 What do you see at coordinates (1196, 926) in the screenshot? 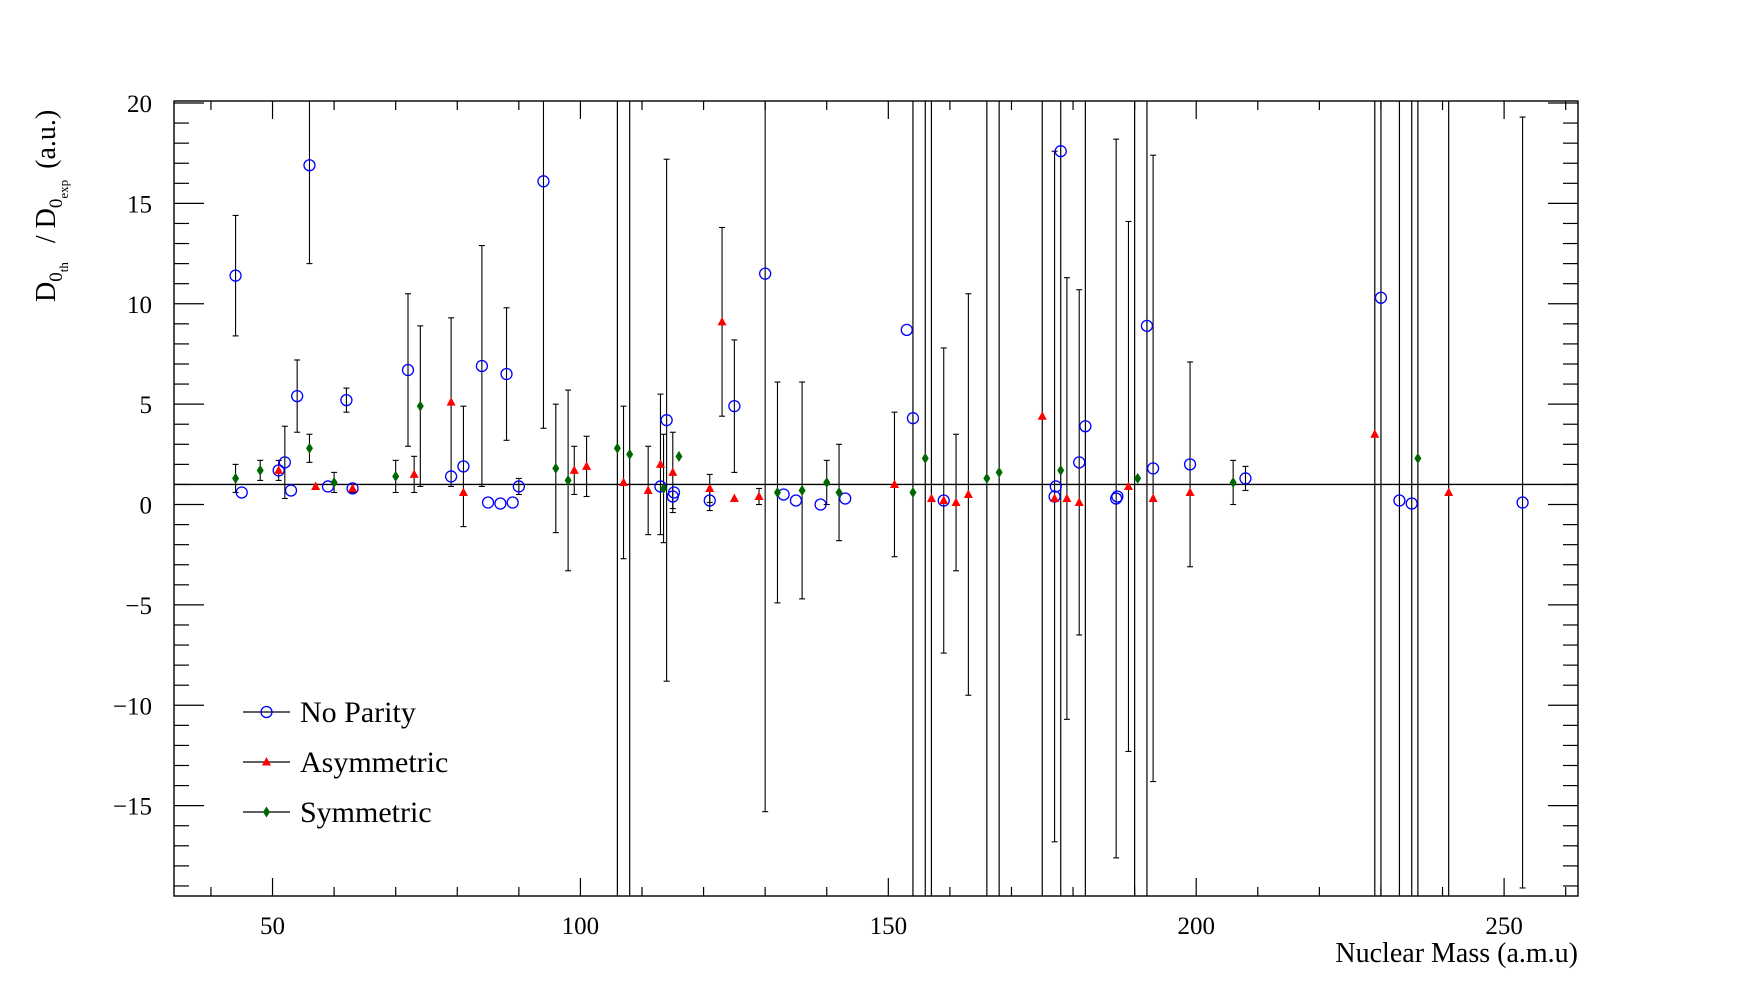
I see `x-tick-label: 200` at bounding box center [1196, 926].